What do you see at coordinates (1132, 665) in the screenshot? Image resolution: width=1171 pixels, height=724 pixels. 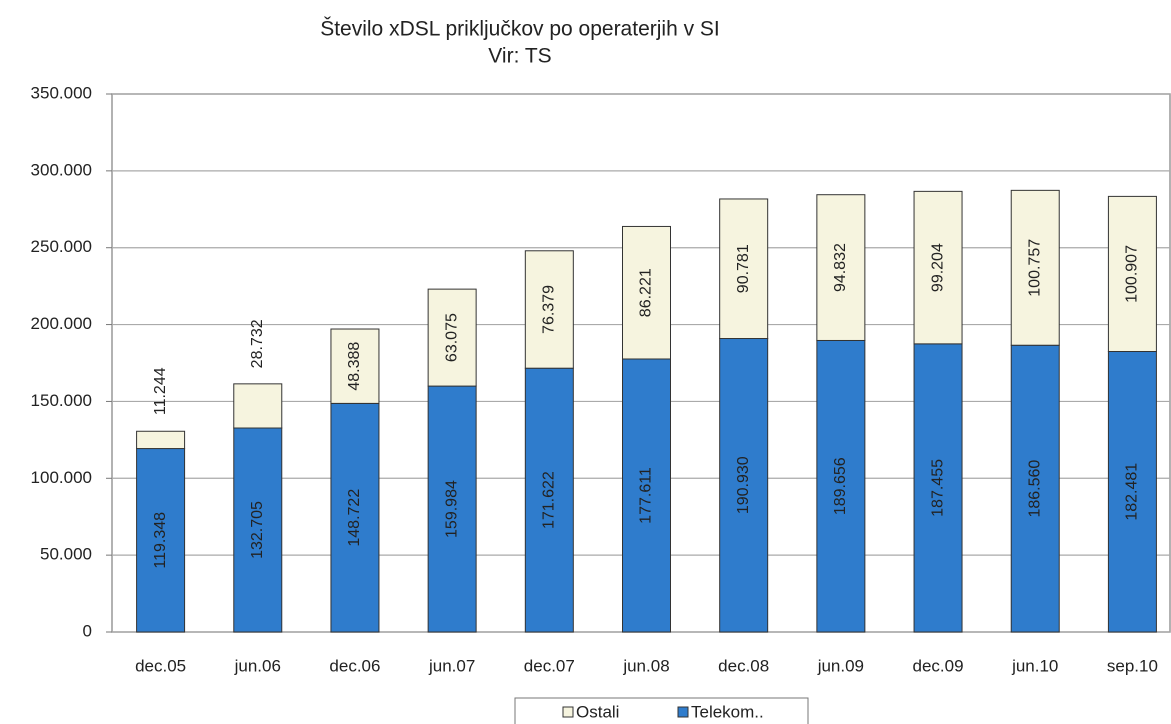 I see `x-tick-label: sep.10` at bounding box center [1132, 665].